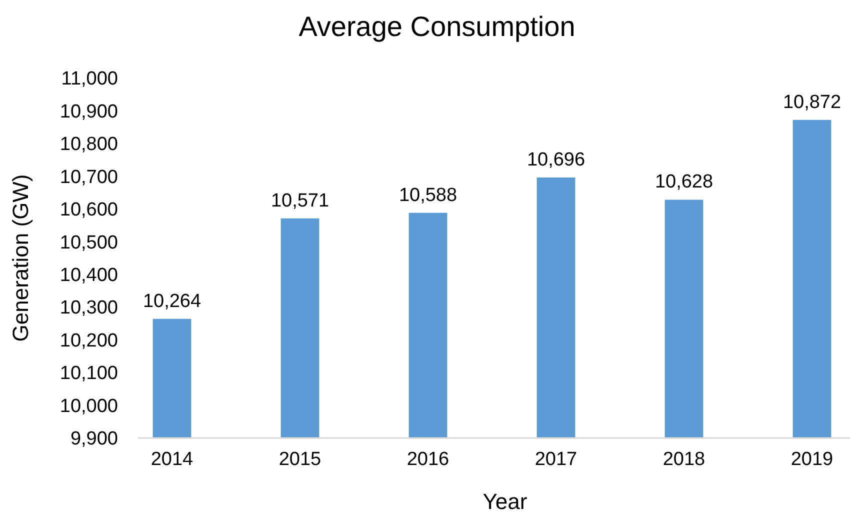  What do you see at coordinates (89, 373) in the screenshot?
I see `y-tick-label: 10,100` at bounding box center [89, 373].